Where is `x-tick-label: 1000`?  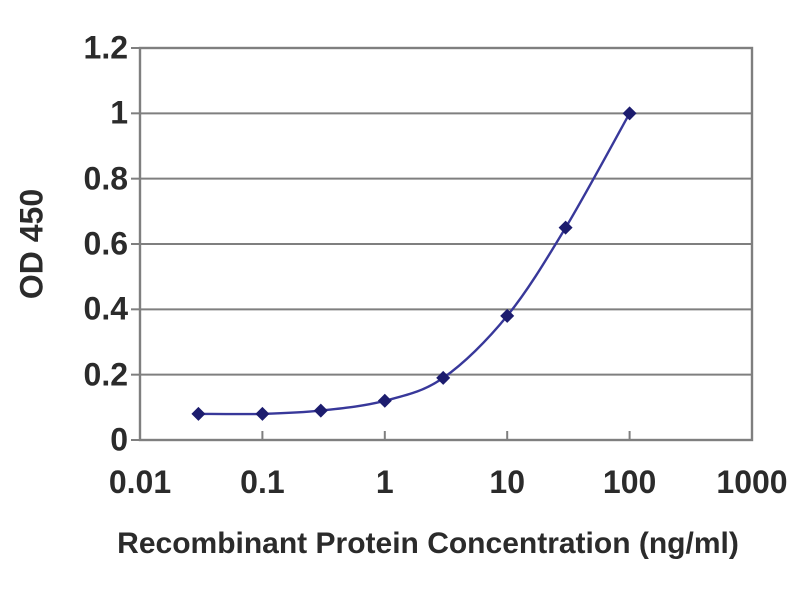 x-tick-label: 1000 is located at coordinates (752, 482).